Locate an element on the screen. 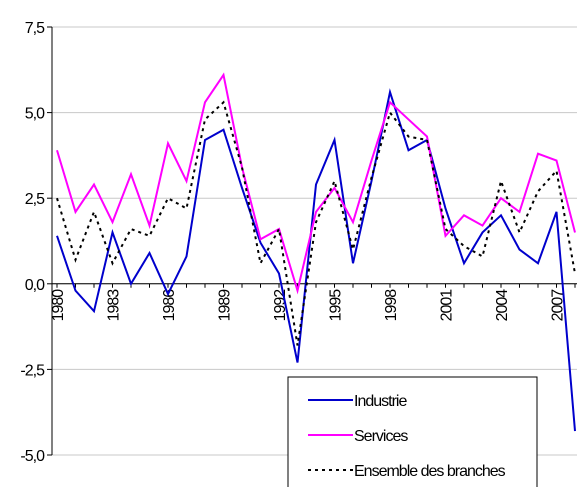  x-tick-label: 2004 is located at coordinates (502, 305).